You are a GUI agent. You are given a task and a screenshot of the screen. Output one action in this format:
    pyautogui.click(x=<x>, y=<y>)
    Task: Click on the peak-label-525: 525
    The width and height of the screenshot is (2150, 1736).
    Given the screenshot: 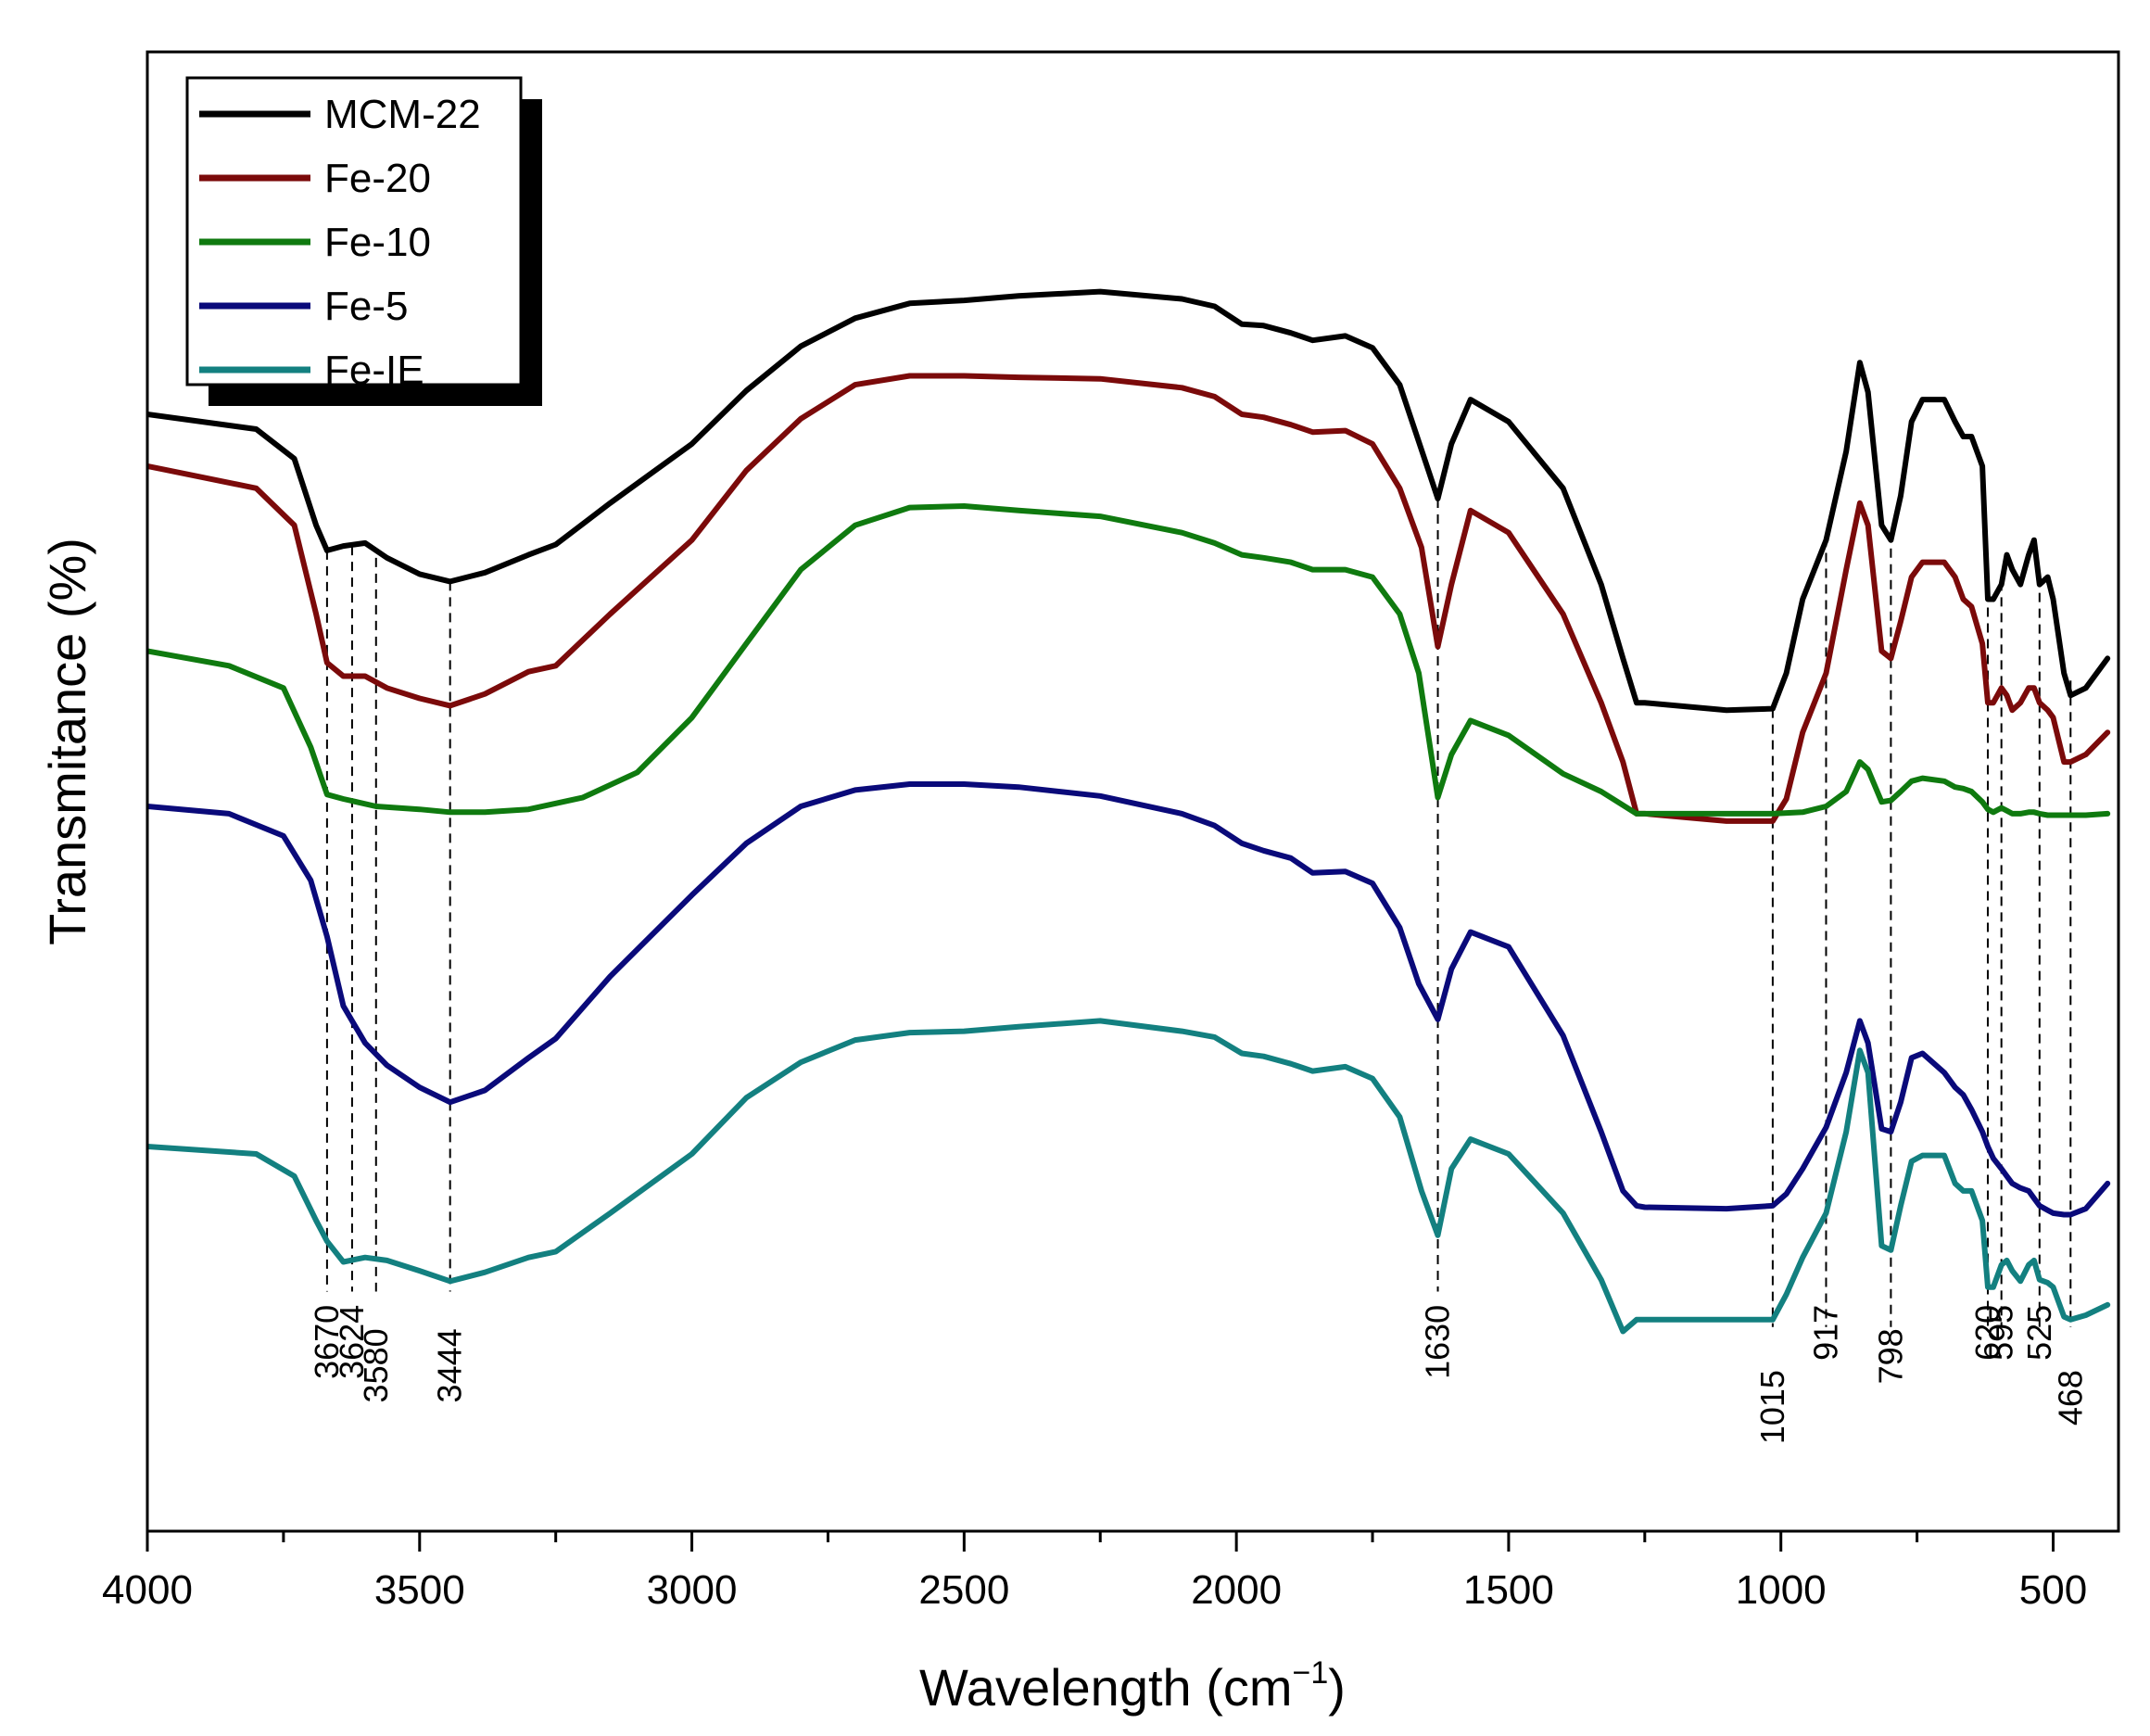 What is the action you would take?
    pyautogui.click(x=2039, y=1333)
    